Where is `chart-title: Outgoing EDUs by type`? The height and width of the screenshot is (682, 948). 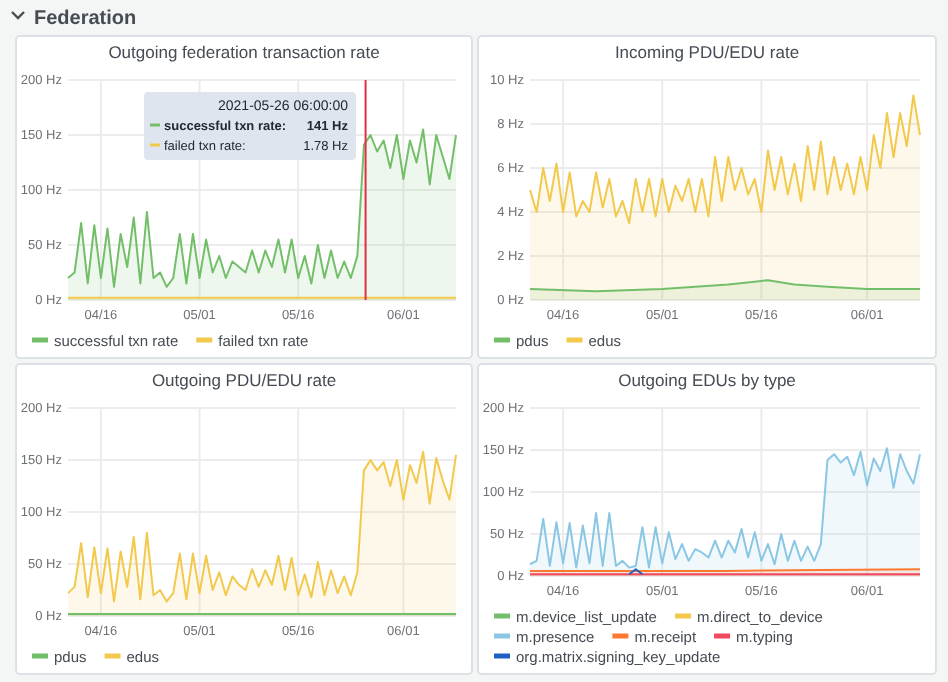
chart-title: Outgoing EDUs by type is located at coordinates (707, 380).